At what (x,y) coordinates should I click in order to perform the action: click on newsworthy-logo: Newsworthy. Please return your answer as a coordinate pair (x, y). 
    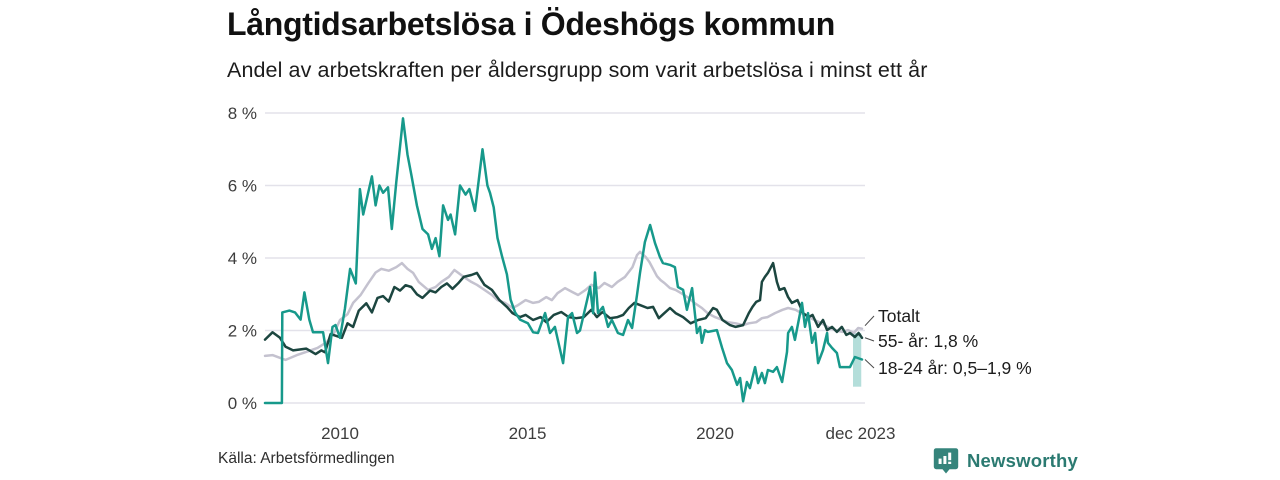
    Looking at the image, I should click on (1005, 460).